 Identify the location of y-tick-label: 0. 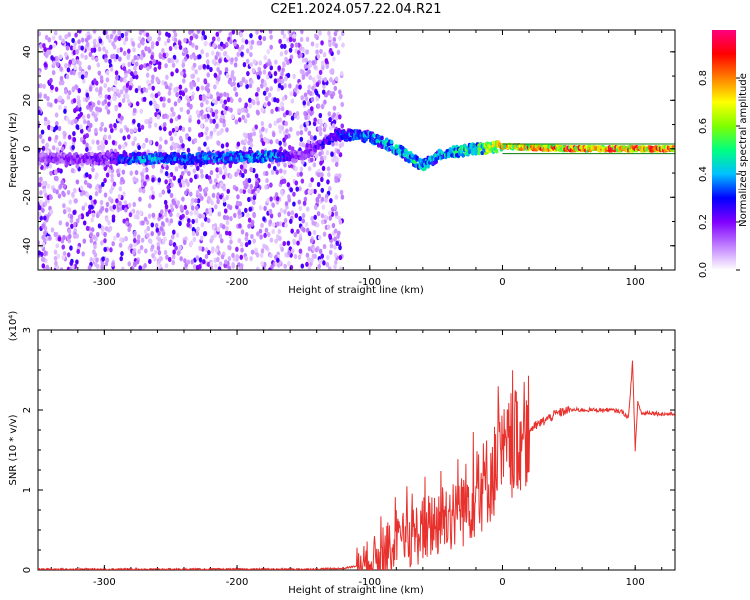
(27, 149).